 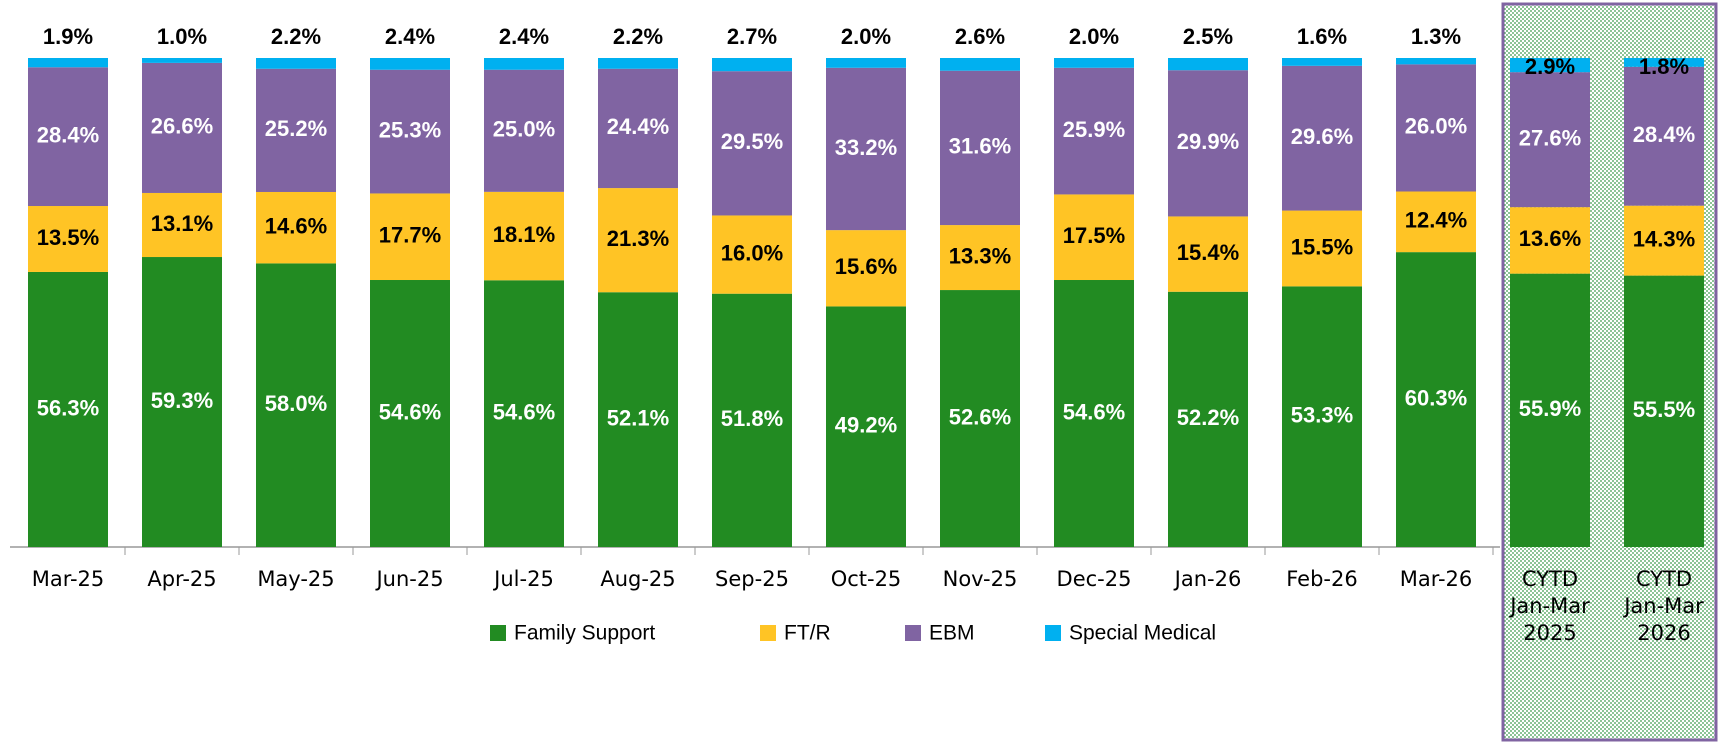 What do you see at coordinates (584, 633) in the screenshot?
I see `legend-label: Family Support` at bounding box center [584, 633].